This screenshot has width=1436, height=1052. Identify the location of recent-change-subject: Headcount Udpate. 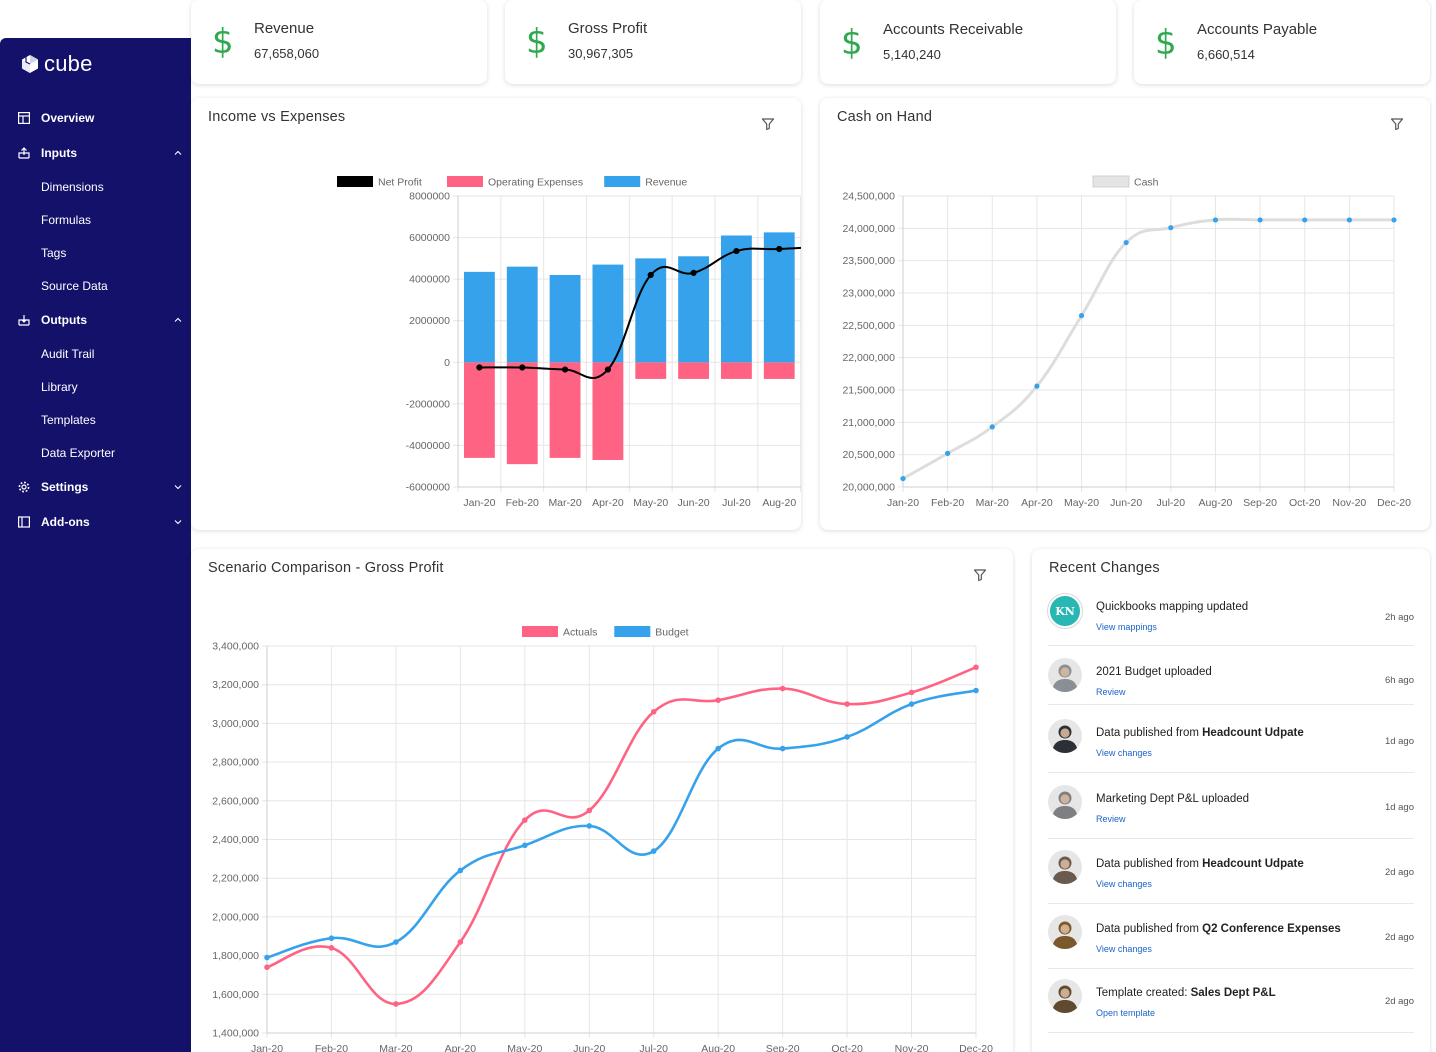
(1253, 733).